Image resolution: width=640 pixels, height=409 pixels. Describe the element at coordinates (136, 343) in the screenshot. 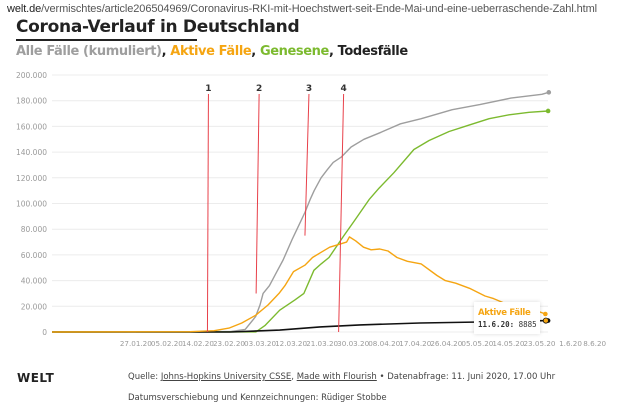

I see `x-tick-label: 27.01.20` at that location.